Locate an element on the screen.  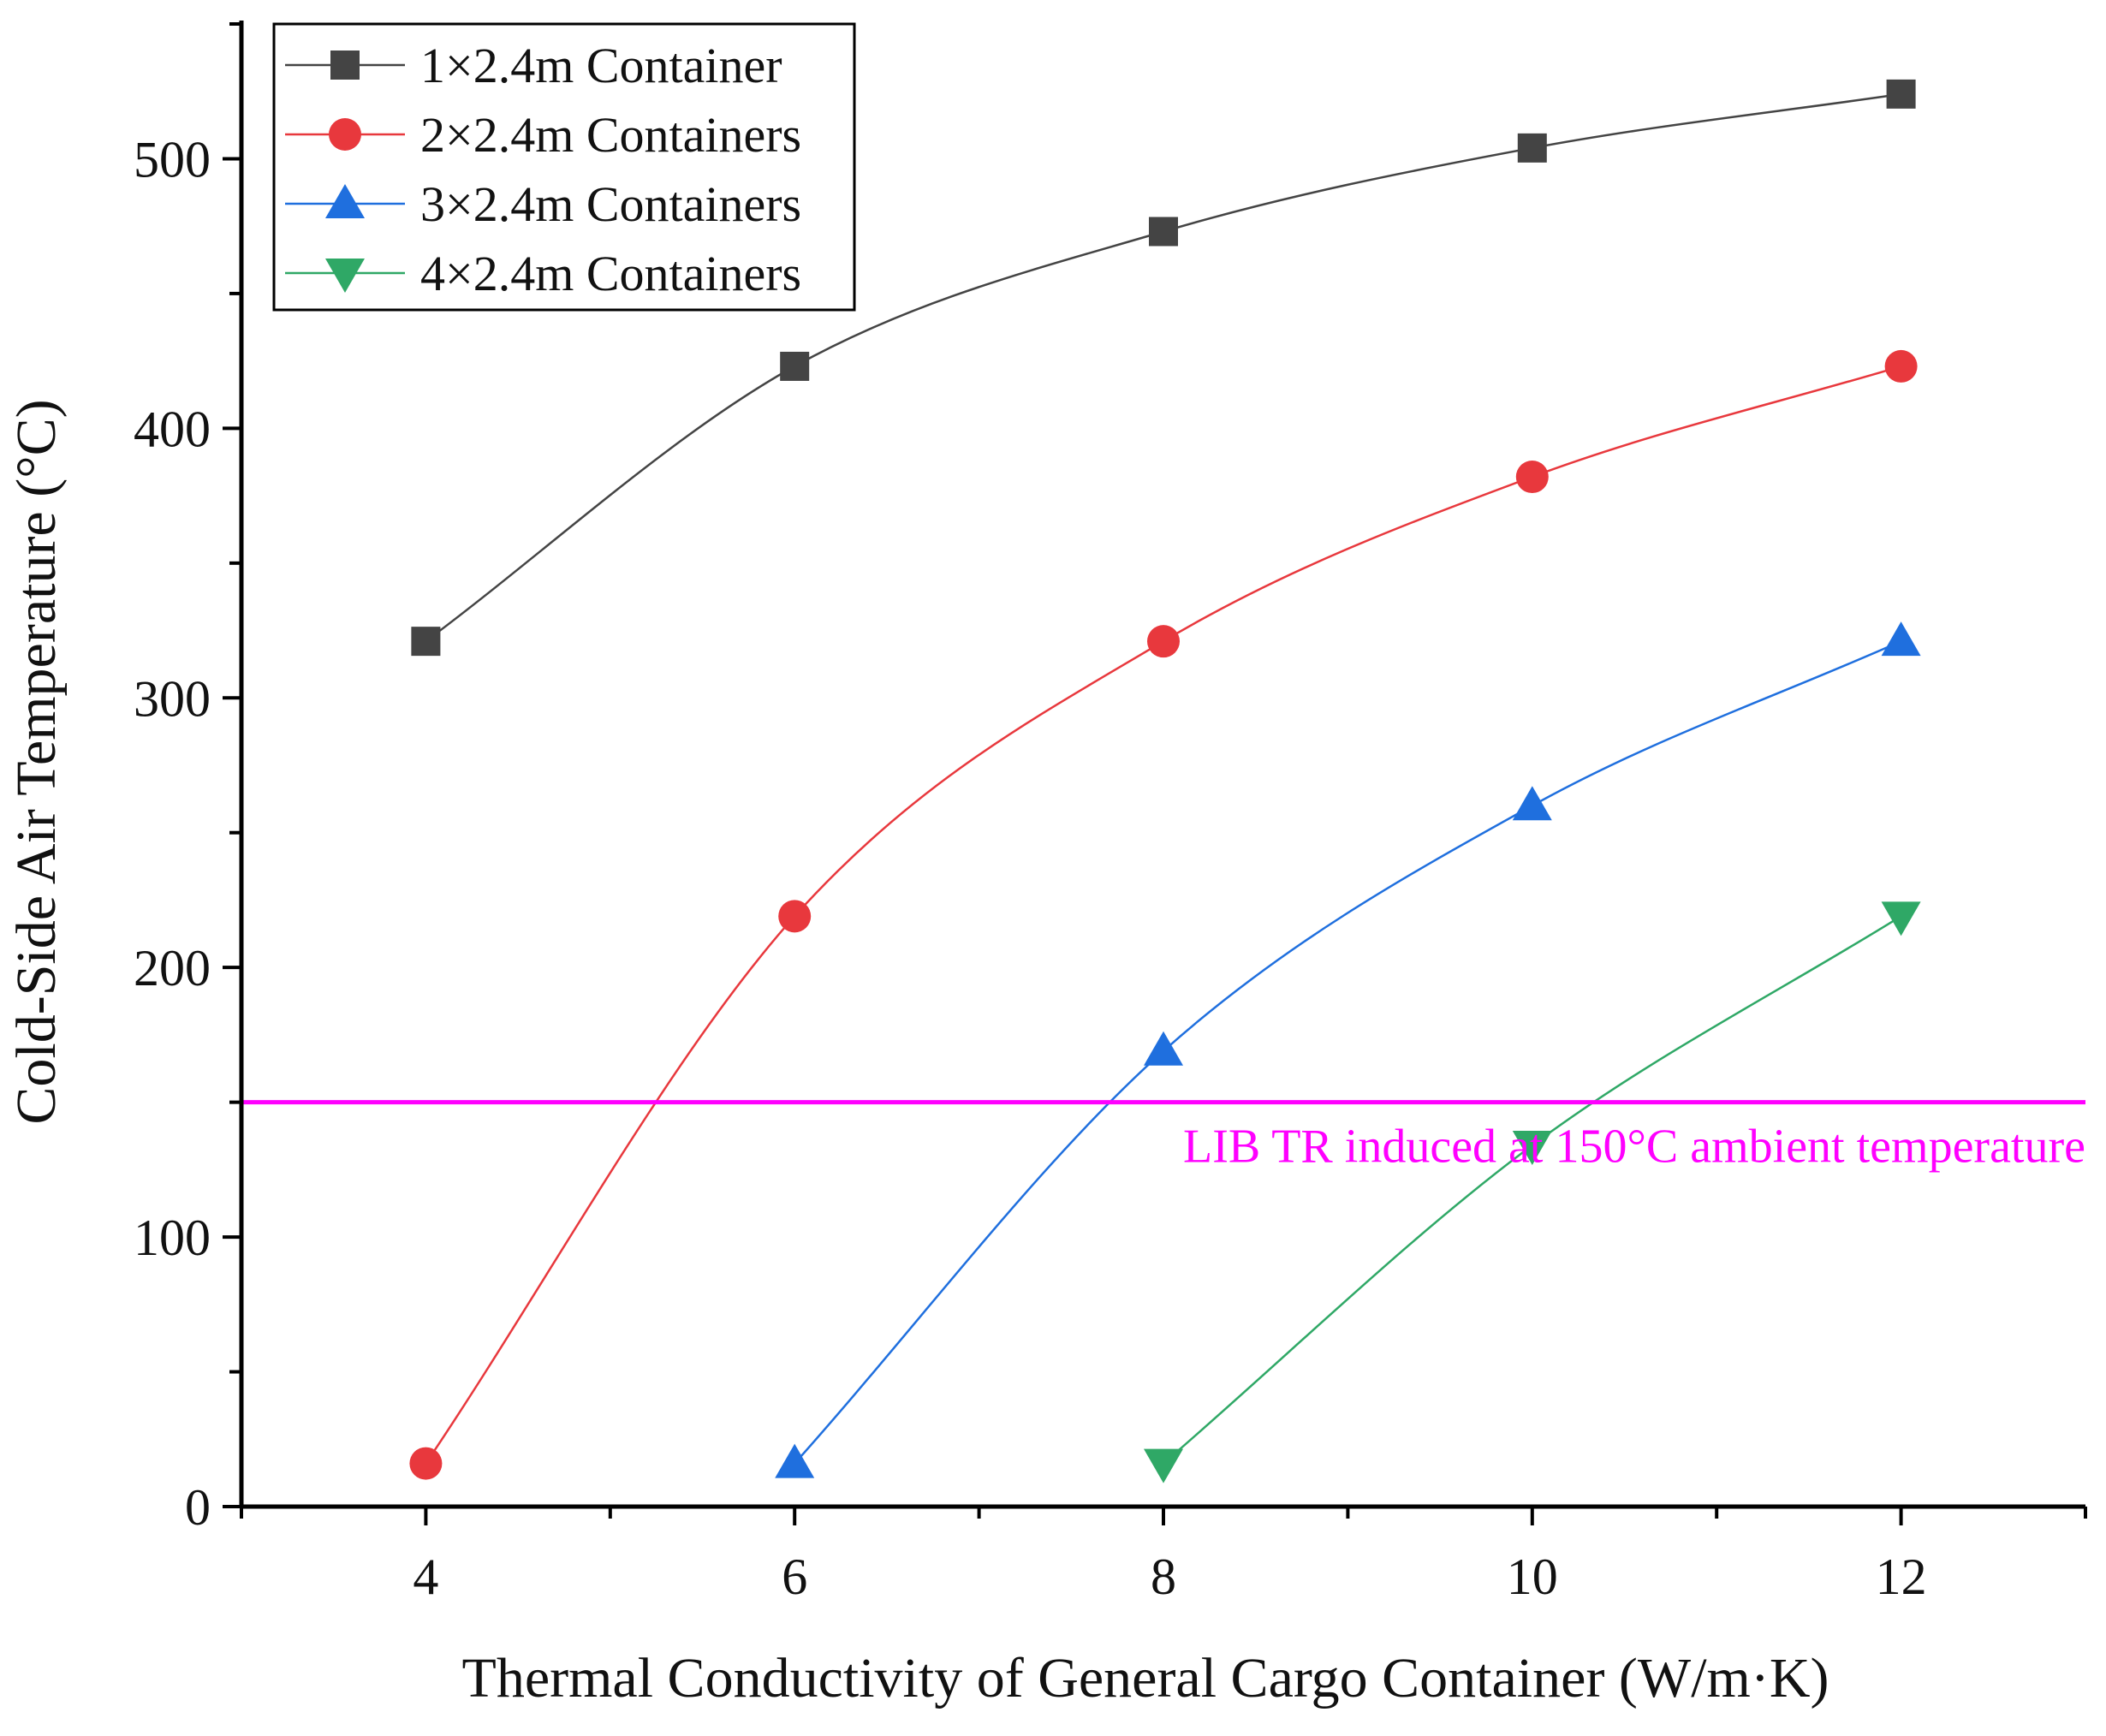
legend-box is located at coordinates (564, 167).